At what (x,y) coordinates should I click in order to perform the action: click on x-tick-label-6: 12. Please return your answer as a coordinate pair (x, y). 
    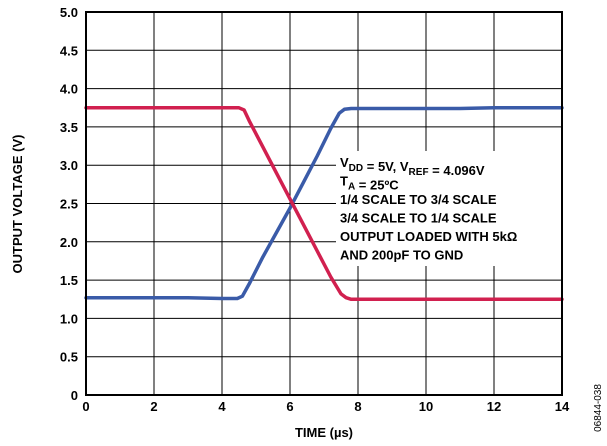
    Looking at the image, I should click on (494, 406).